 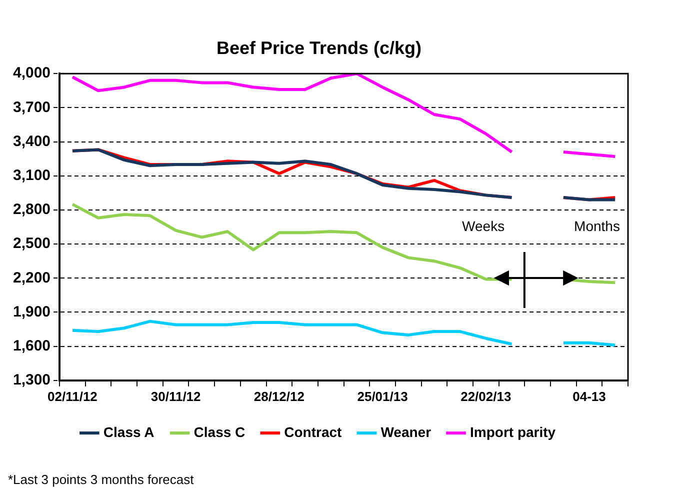 What do you see at coordinates (406, 432) in the screenshot?
I see `legend-label: Weaner` at bounding box center [406, 432].